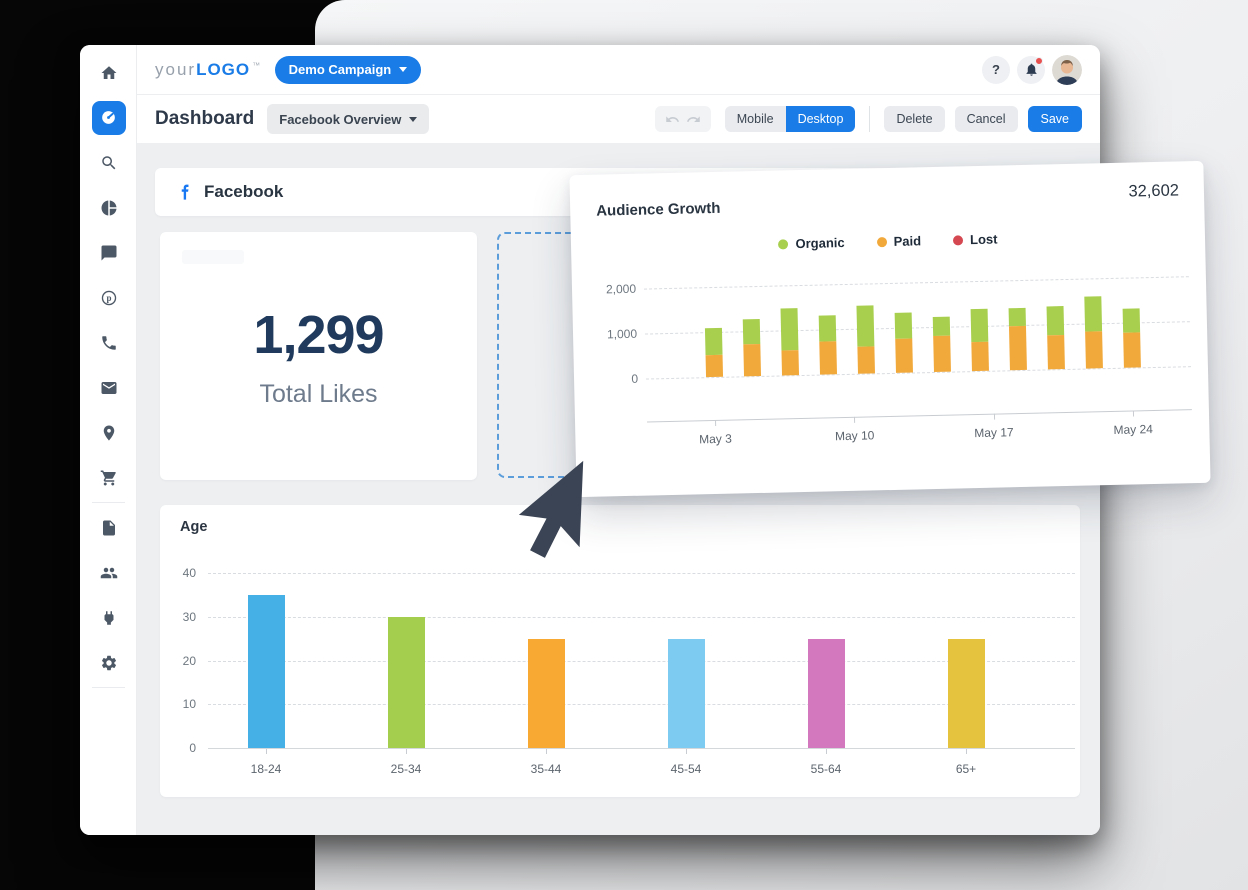  I want to click on dashboard-selector-button: Facebook Overview, so click(348, 119).